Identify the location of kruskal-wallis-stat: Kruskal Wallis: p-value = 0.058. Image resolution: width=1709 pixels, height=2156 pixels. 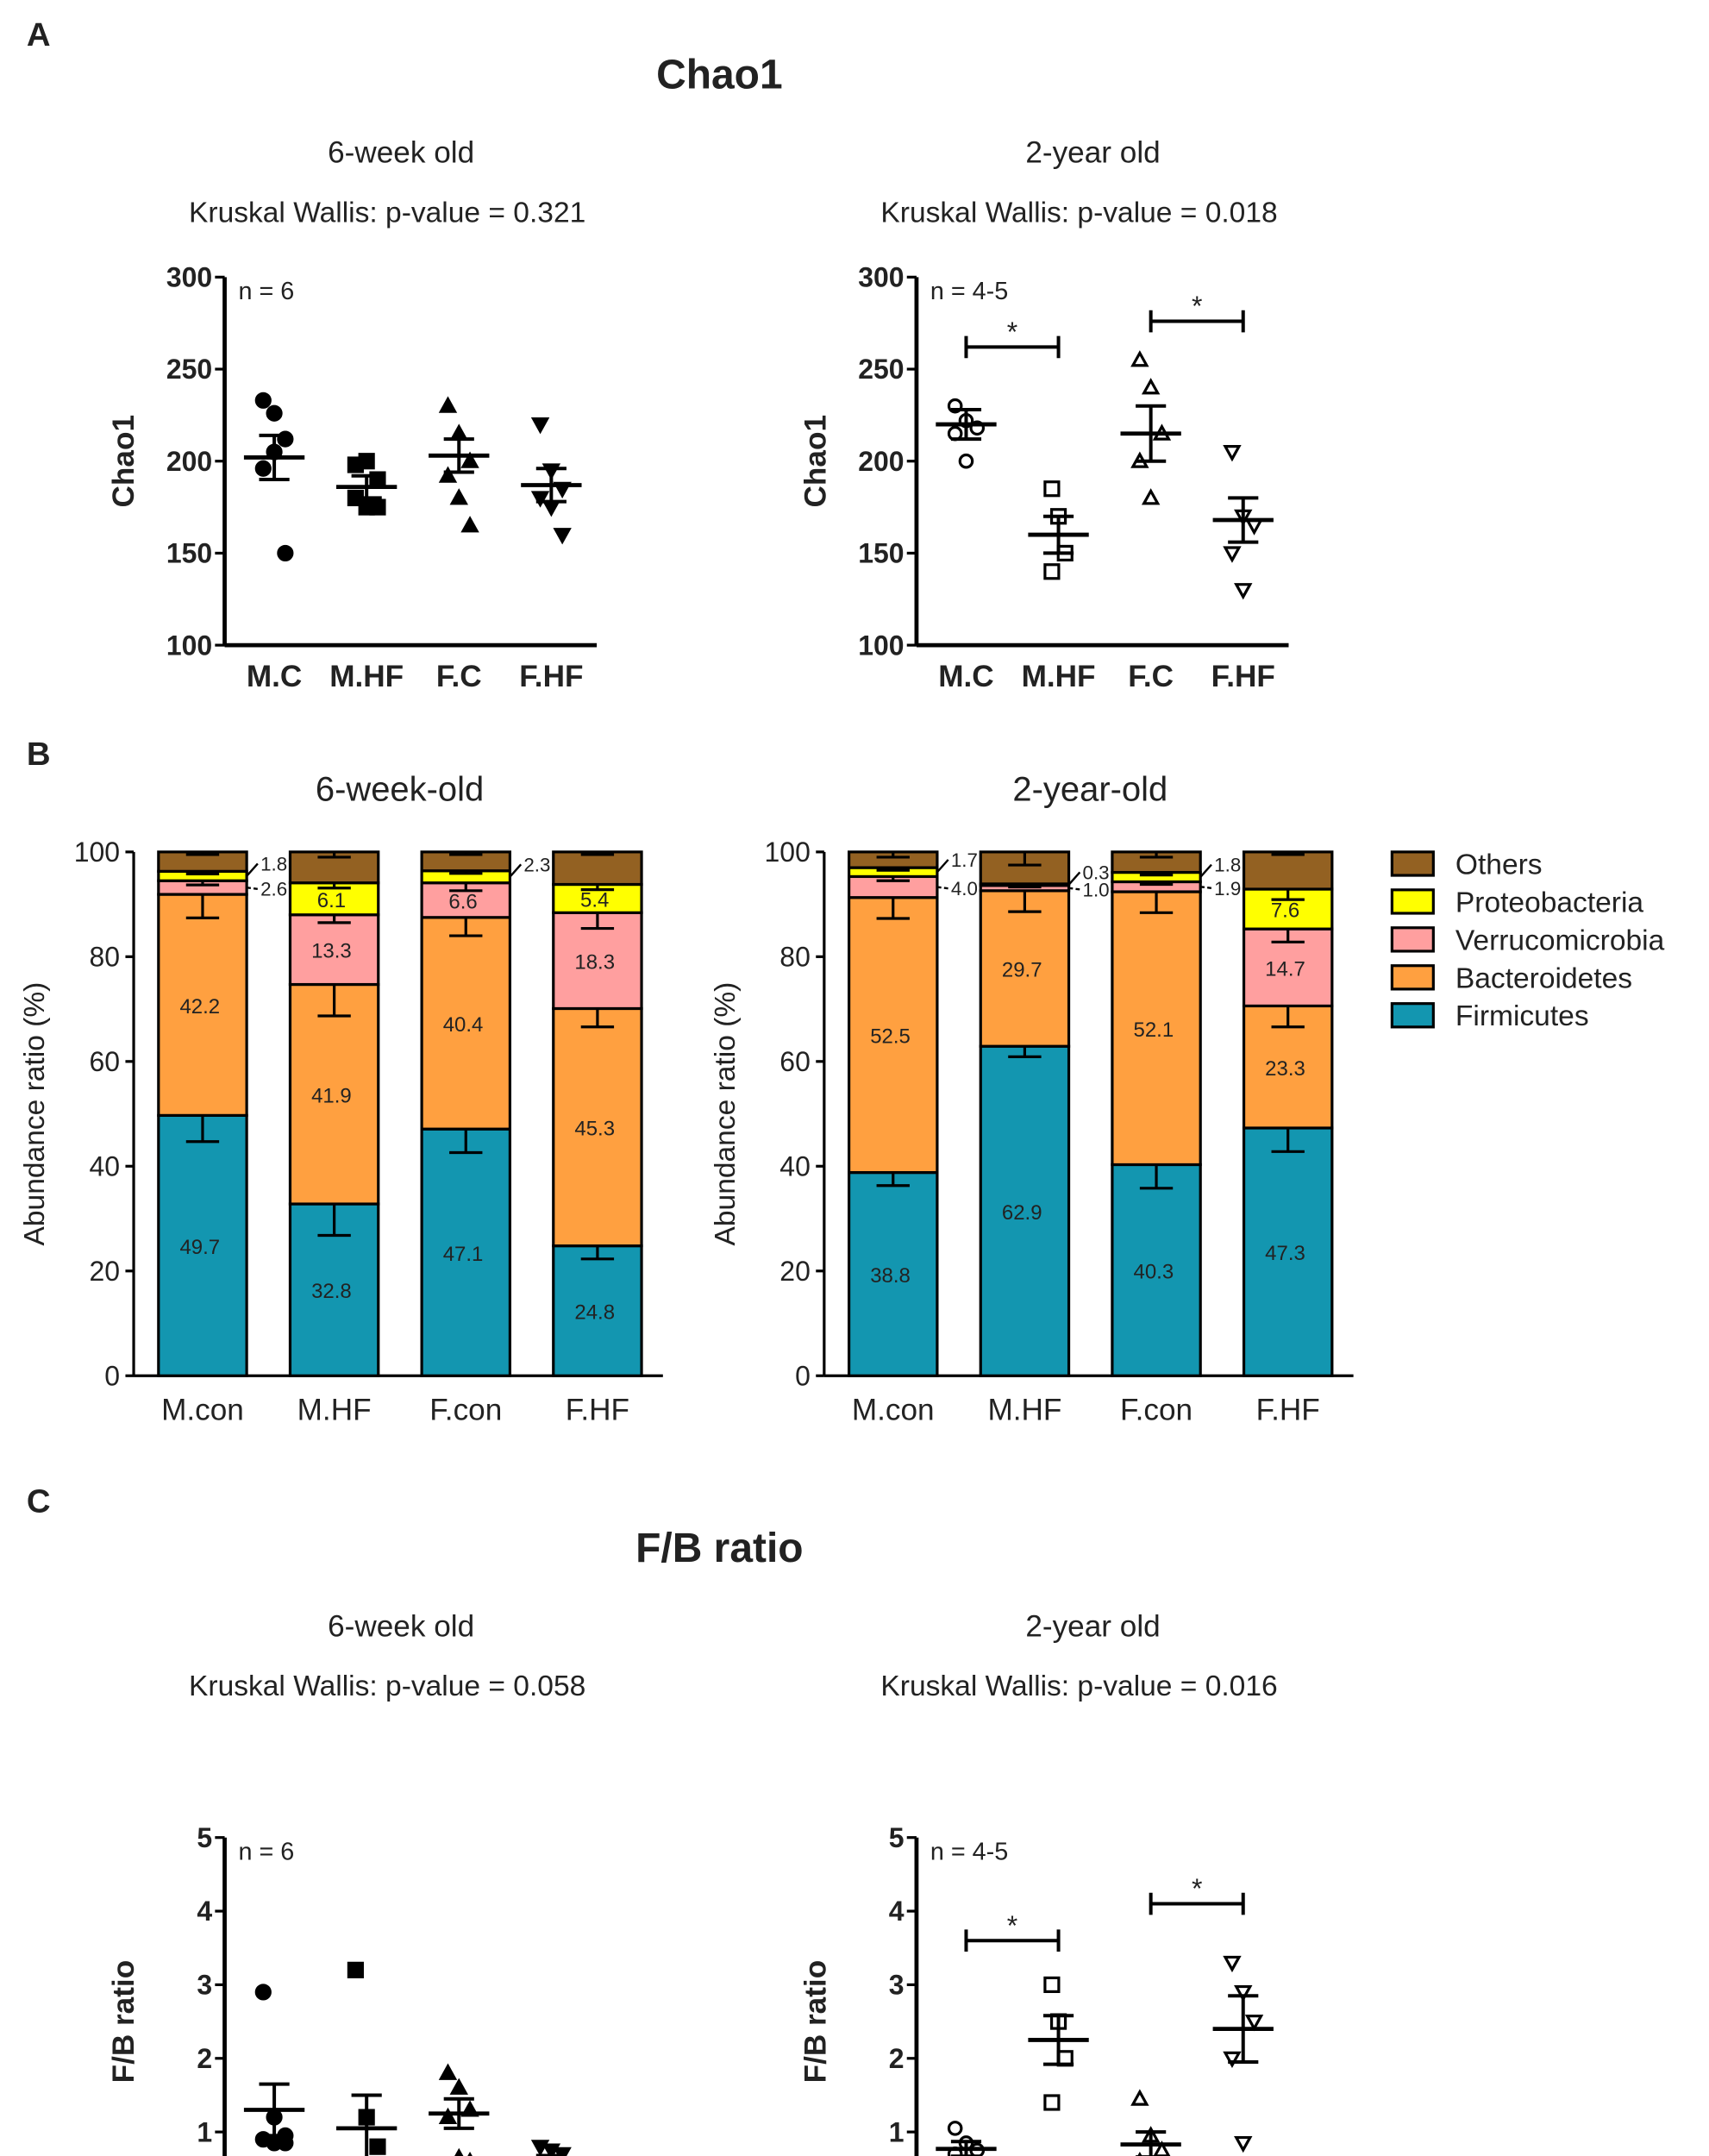
(387, 1686).